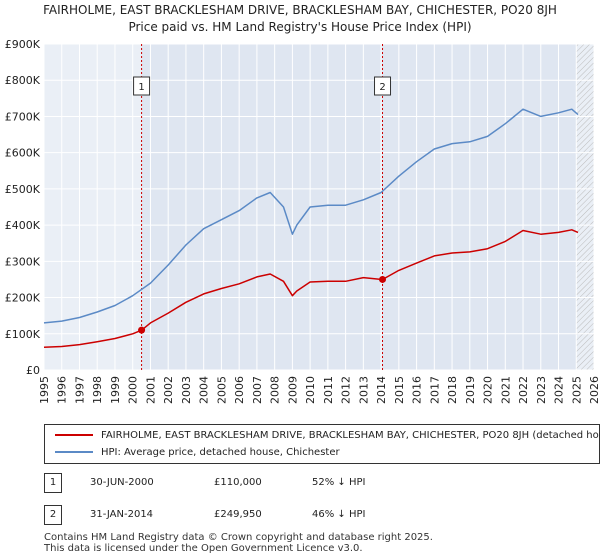 This screenshot has height=560, width=600. What do you see at coordinates (292, 390) in the screenshot?
I see `x-tick-label: 2009` at bounding box center [292, 390].